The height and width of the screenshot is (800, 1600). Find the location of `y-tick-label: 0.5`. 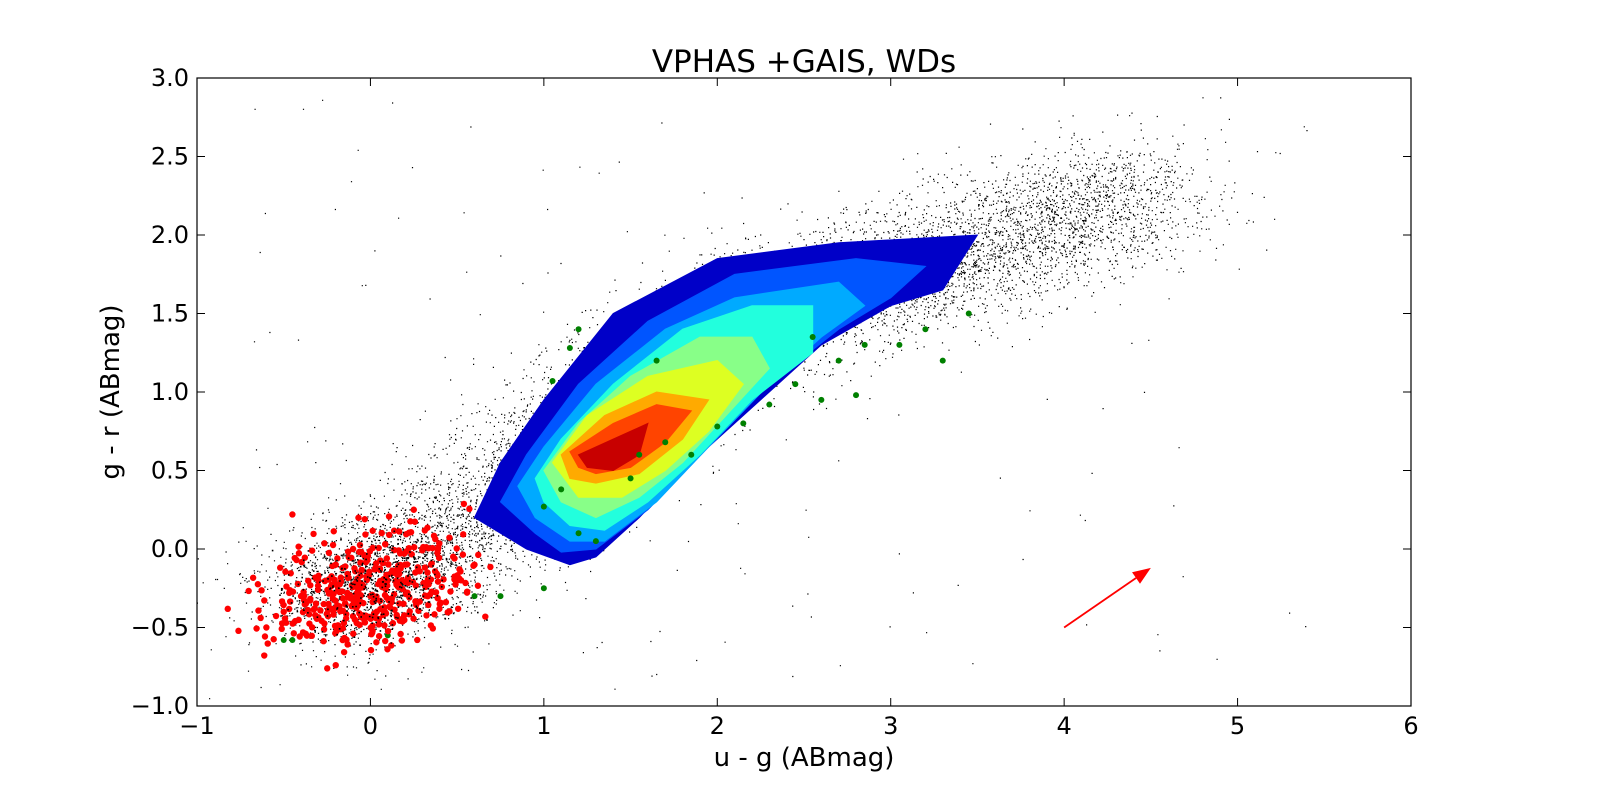

y-tick-label: 0.5 is located at coordinates (170, 471).